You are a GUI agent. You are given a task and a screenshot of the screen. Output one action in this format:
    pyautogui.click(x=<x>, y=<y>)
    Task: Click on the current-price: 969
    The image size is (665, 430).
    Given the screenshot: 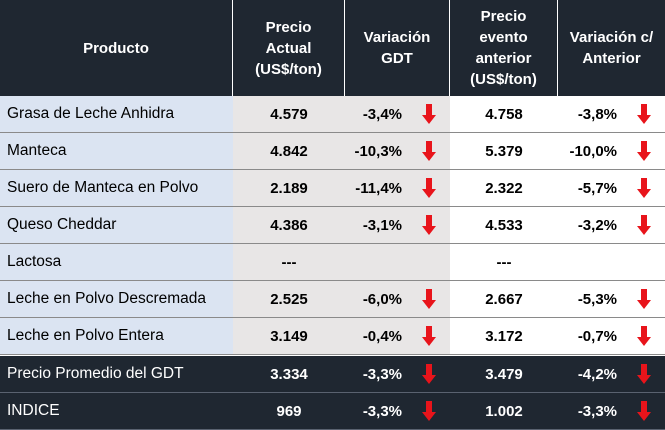 What is the action you would take?
    pyautogui.click(x=289, y=411)
    